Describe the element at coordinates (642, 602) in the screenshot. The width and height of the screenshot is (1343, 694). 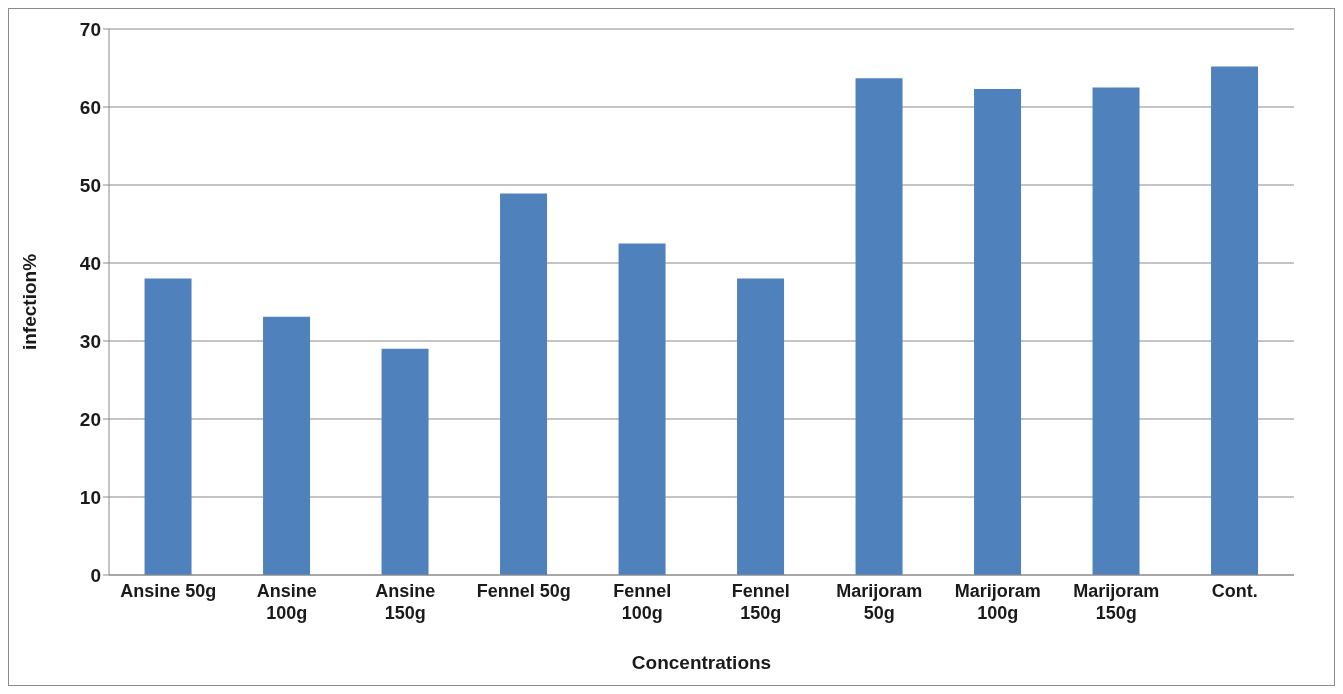
I see `x-tick-label: Fennel 100g` at that location.